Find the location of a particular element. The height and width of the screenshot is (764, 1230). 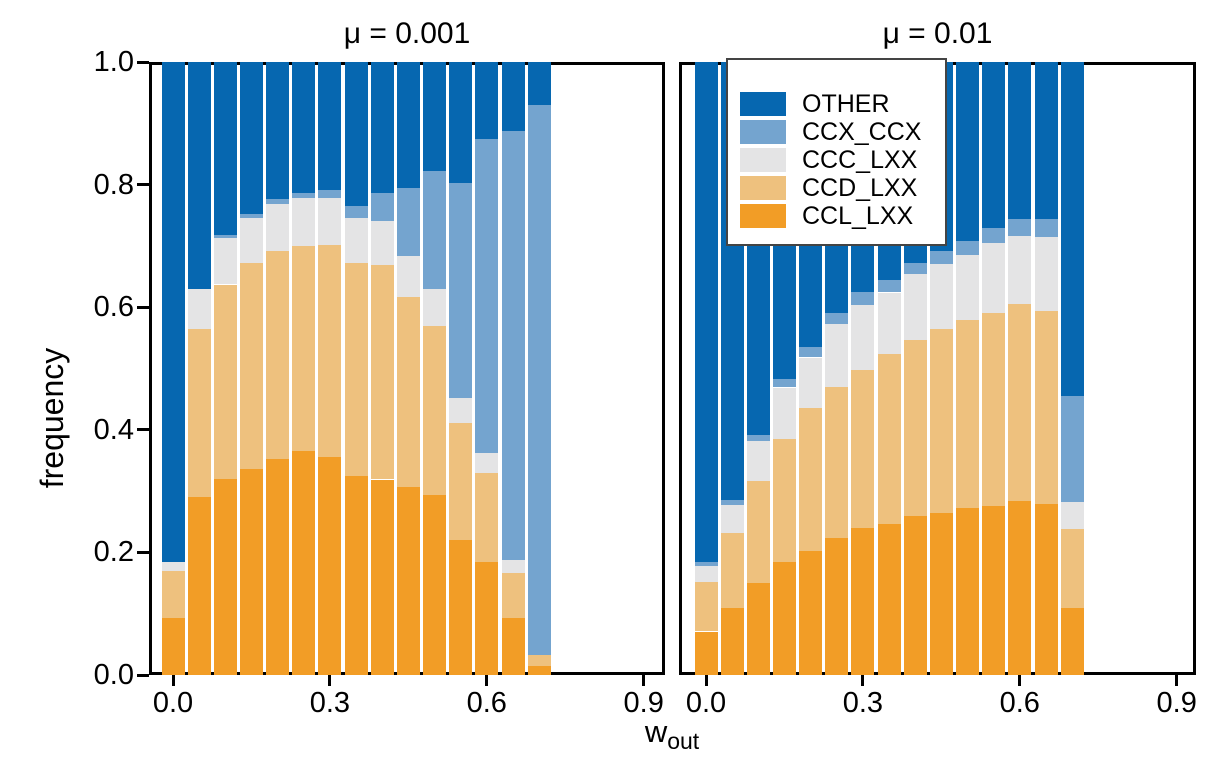

y-tick-label: 0.0 is located at coordinates (113, 675).